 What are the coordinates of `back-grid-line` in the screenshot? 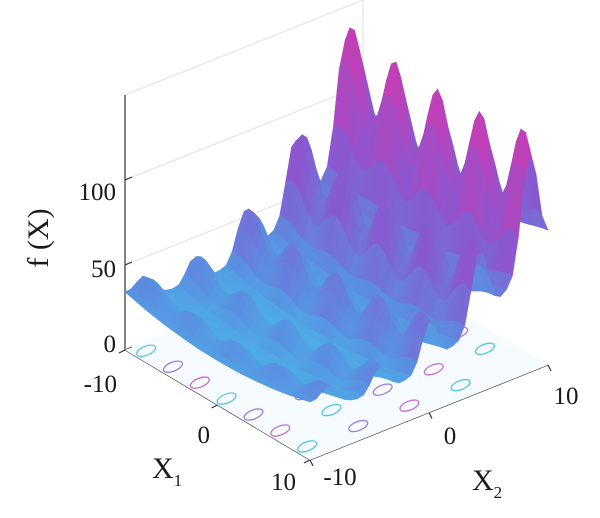 It's located at (244, 48).